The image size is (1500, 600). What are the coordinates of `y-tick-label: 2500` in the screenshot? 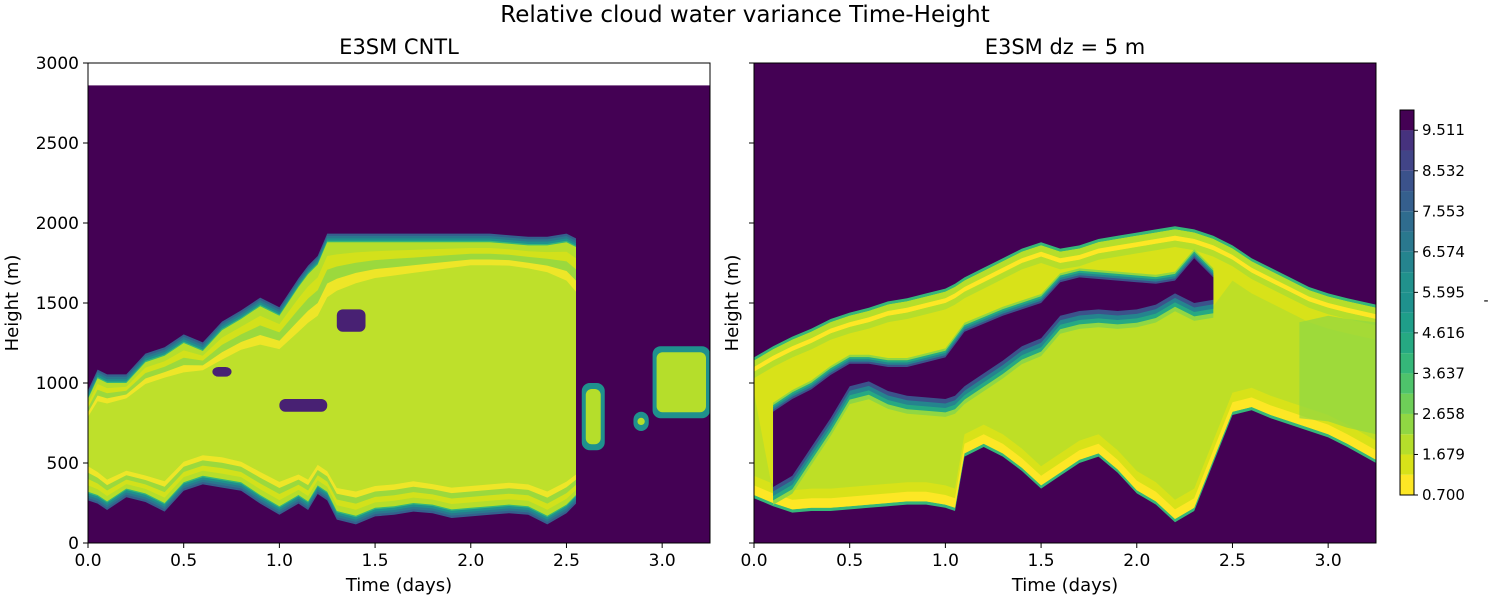 It's located at (57, 144).